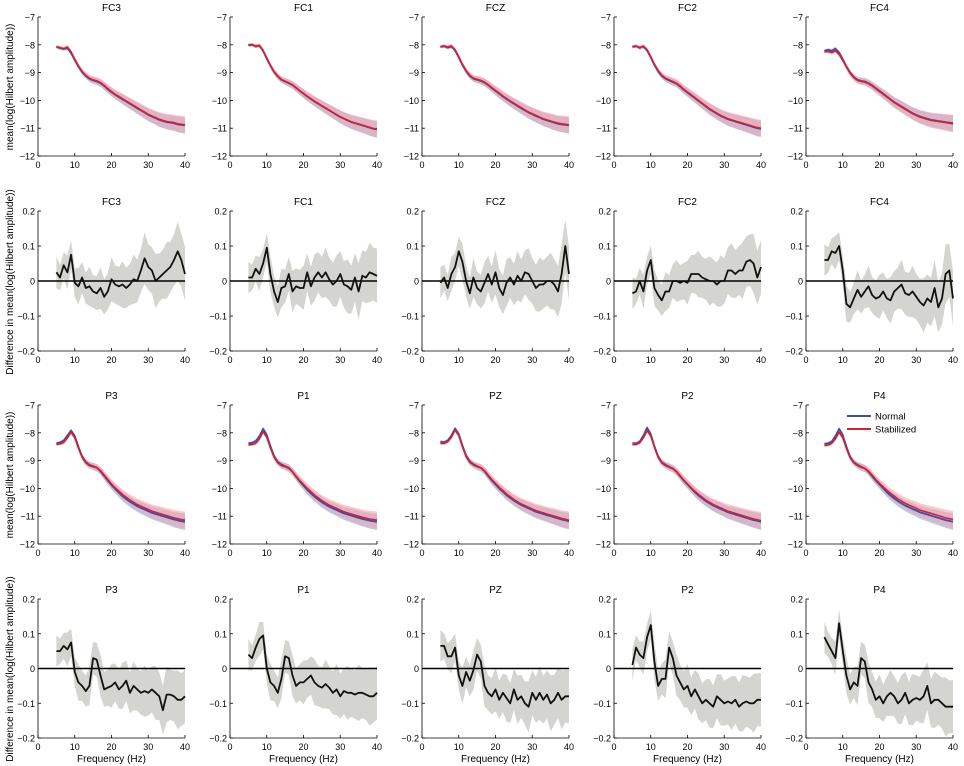  Describe the element at coordinates (111, 8) in the screenshot. I see `panel-title: FC3` at that location.